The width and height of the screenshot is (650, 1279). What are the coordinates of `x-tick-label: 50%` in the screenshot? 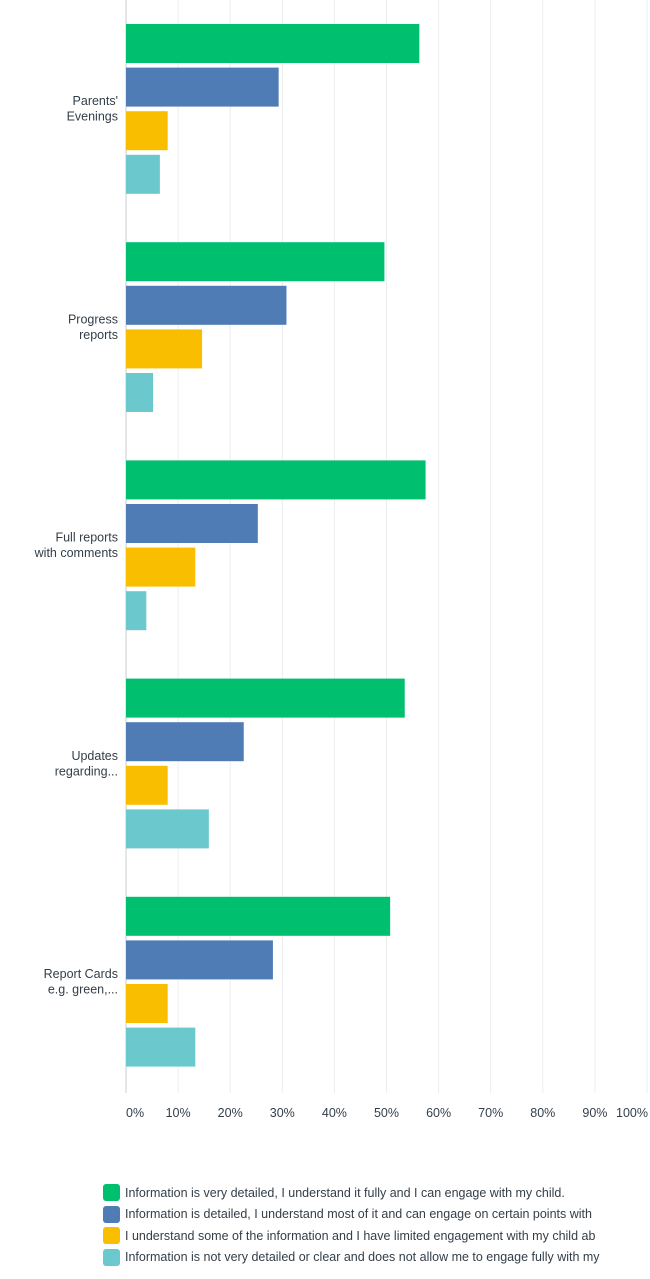 It's located at (386, 1113).